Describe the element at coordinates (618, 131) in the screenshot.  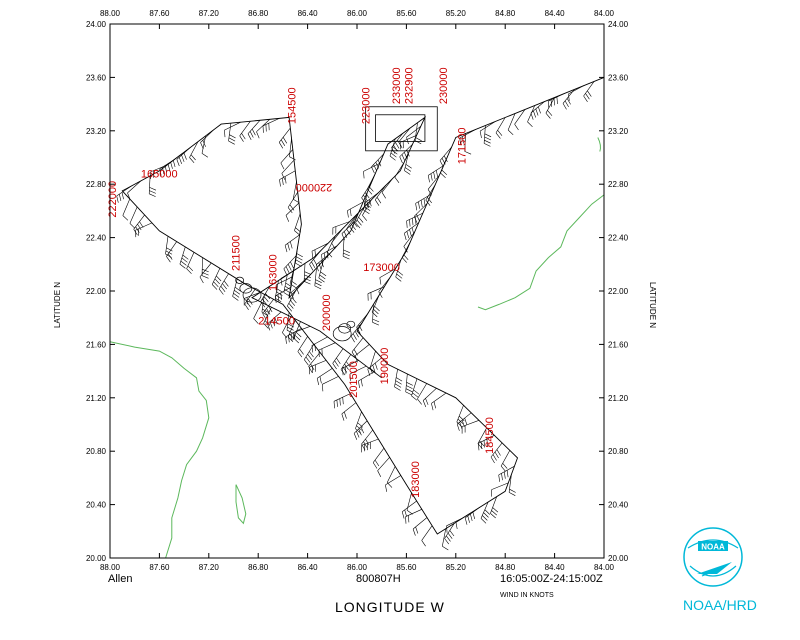
I see `y-tick-label-right: 23.20` at that location.